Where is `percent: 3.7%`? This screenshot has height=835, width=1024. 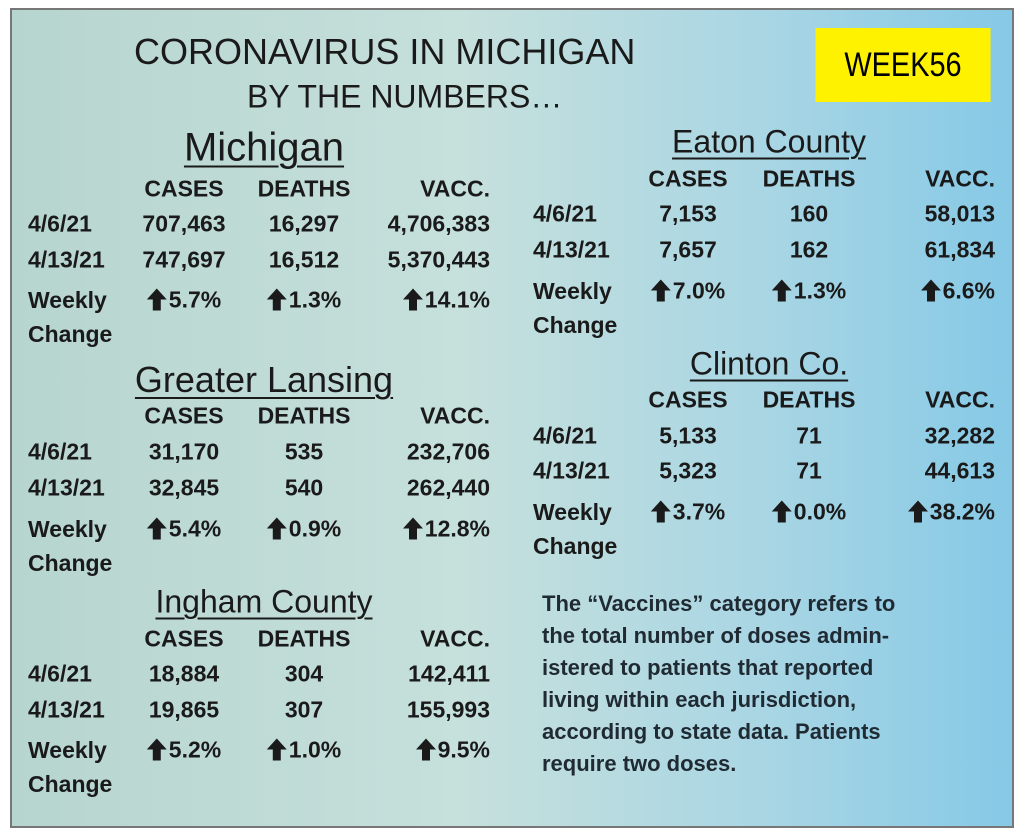
percent: 3.7% is located at coordinates (699, 511).